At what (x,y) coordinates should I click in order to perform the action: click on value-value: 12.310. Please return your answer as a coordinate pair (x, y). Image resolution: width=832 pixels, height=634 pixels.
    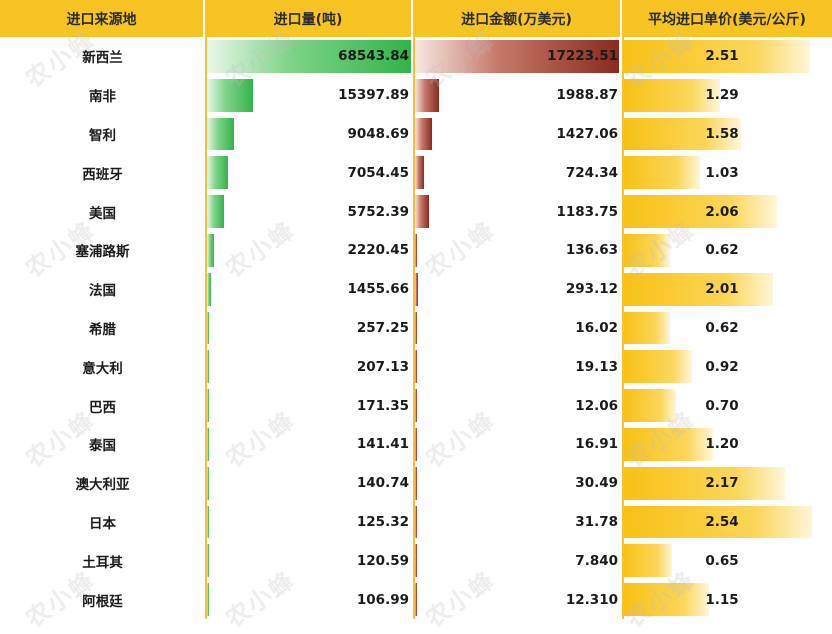
    Looking at the image, I should click on (591, 599).